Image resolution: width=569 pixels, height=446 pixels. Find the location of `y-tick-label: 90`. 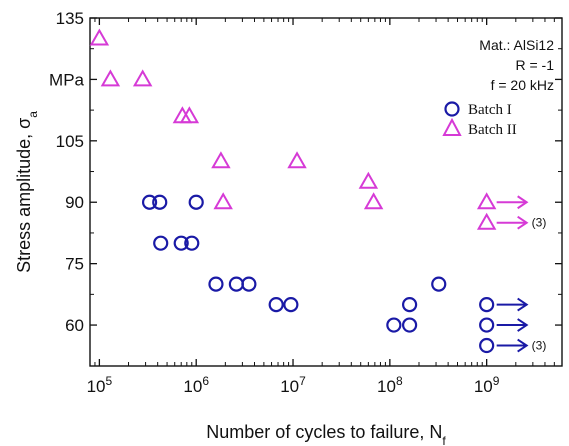

y-tick-label: 90 is located at coordinates (74, 202).